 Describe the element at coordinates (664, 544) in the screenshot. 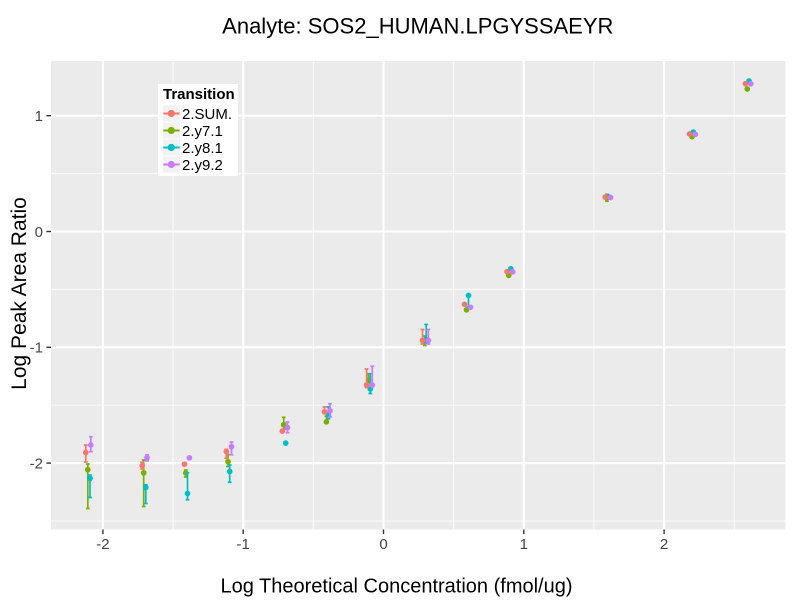

I see `svg-text: 2` at that location.